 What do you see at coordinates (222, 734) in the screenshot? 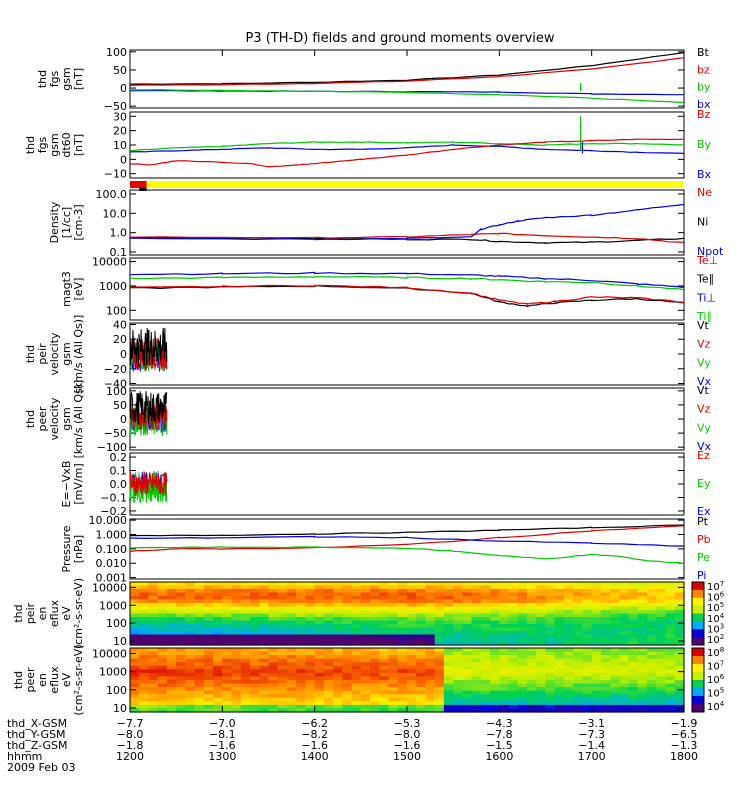
I see `ephem-value: −8.1` at bounding box center [222, 734].